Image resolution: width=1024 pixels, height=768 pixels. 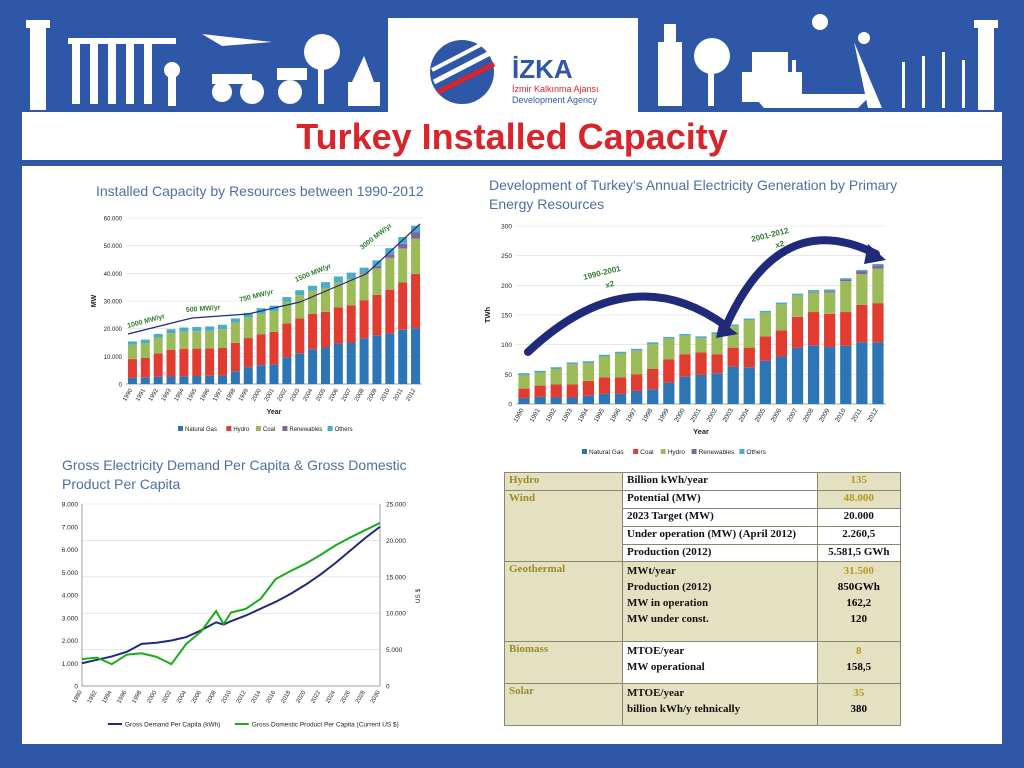 What do you see at coordinates (70, 596) in the screenshot?
I see `y-tick-label: 4.000` at bounding box center [70, 596].